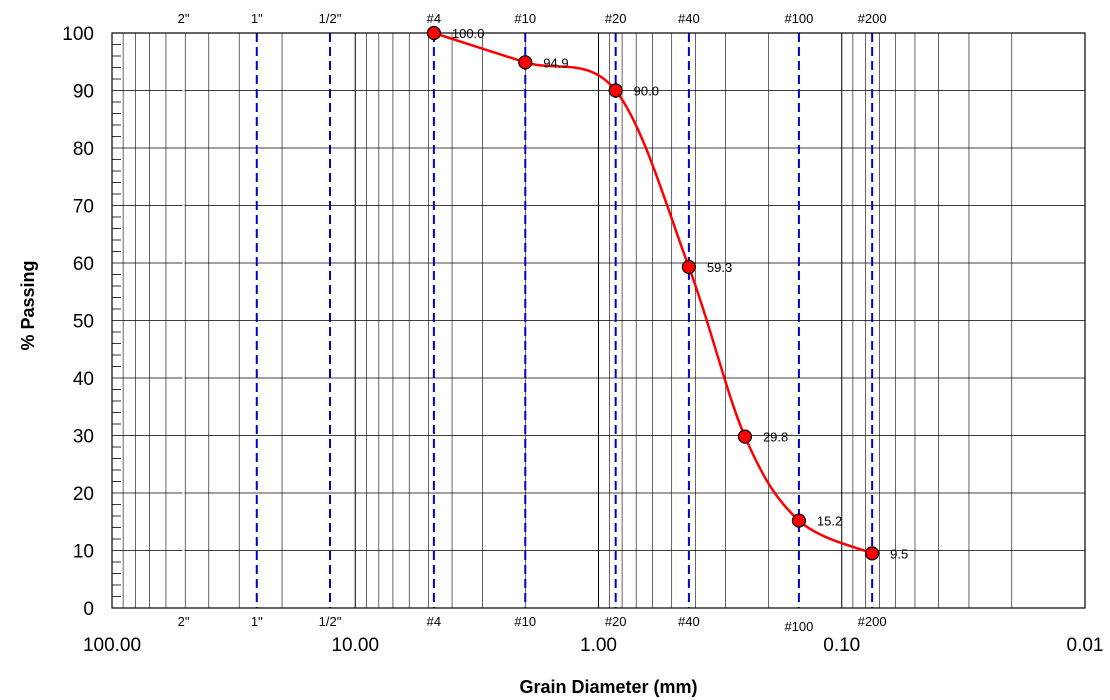 Image resolution: width=1110 pixels, height=700 pixels. Describe the element at coordinates (184, 18) in the screenshot. I see `sieve-label-top: 2"` at that location.